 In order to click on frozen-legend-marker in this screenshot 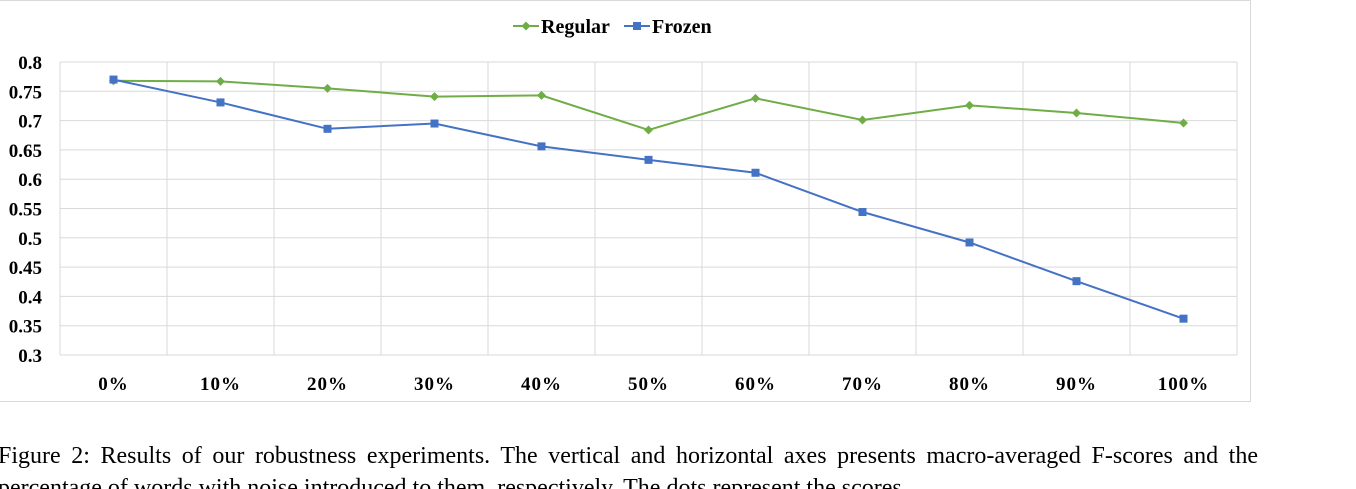, I will do `click(637, 26)`.